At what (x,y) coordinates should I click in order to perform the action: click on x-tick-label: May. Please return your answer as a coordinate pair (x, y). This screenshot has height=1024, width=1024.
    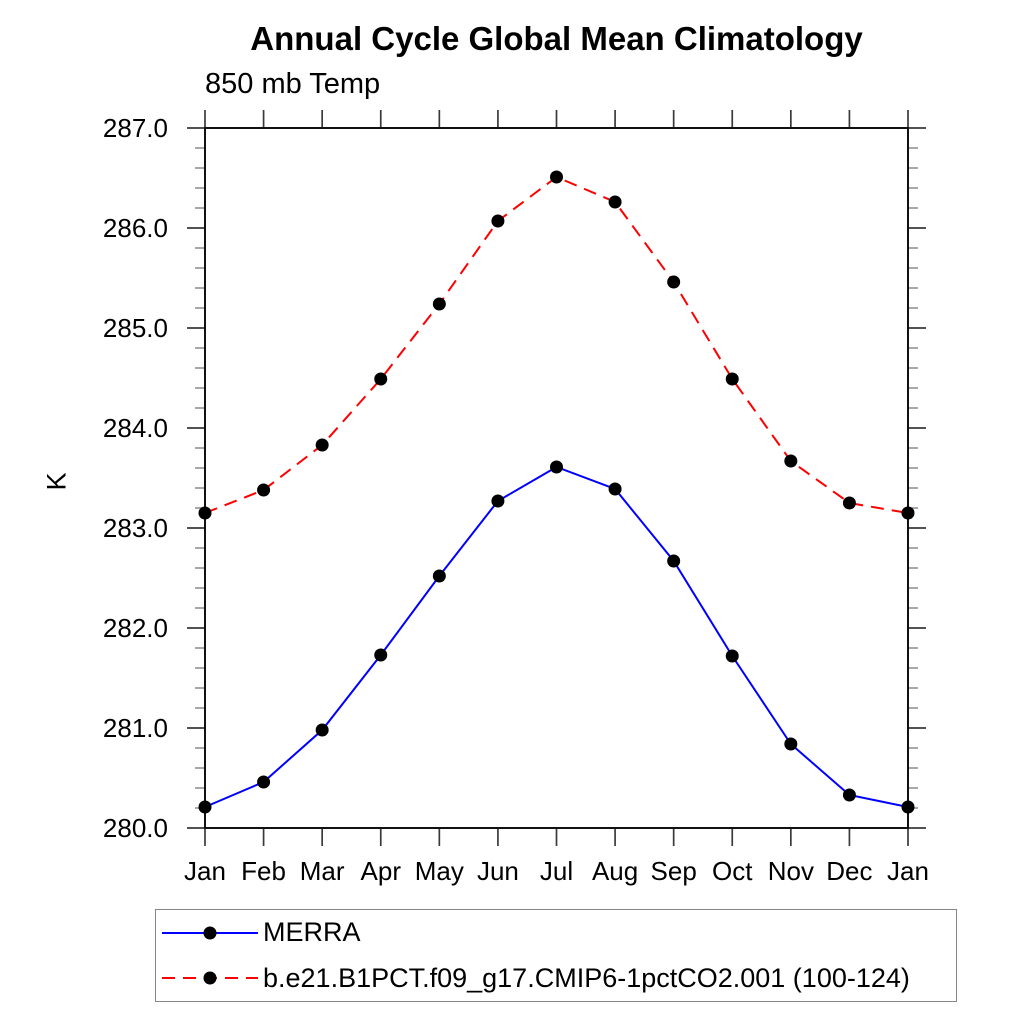
    Looking at the image, I should click on (439, 871).